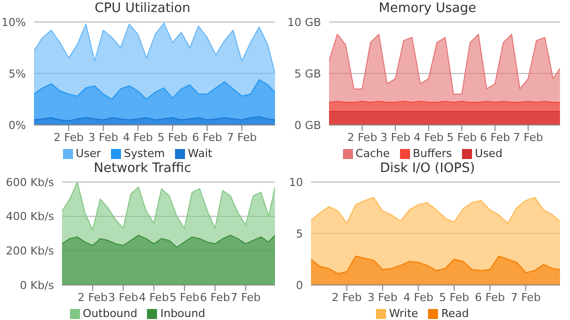 This screenshot has height=320, width=570. I want to click on y-tick-label: 5%, so click(17, 73).